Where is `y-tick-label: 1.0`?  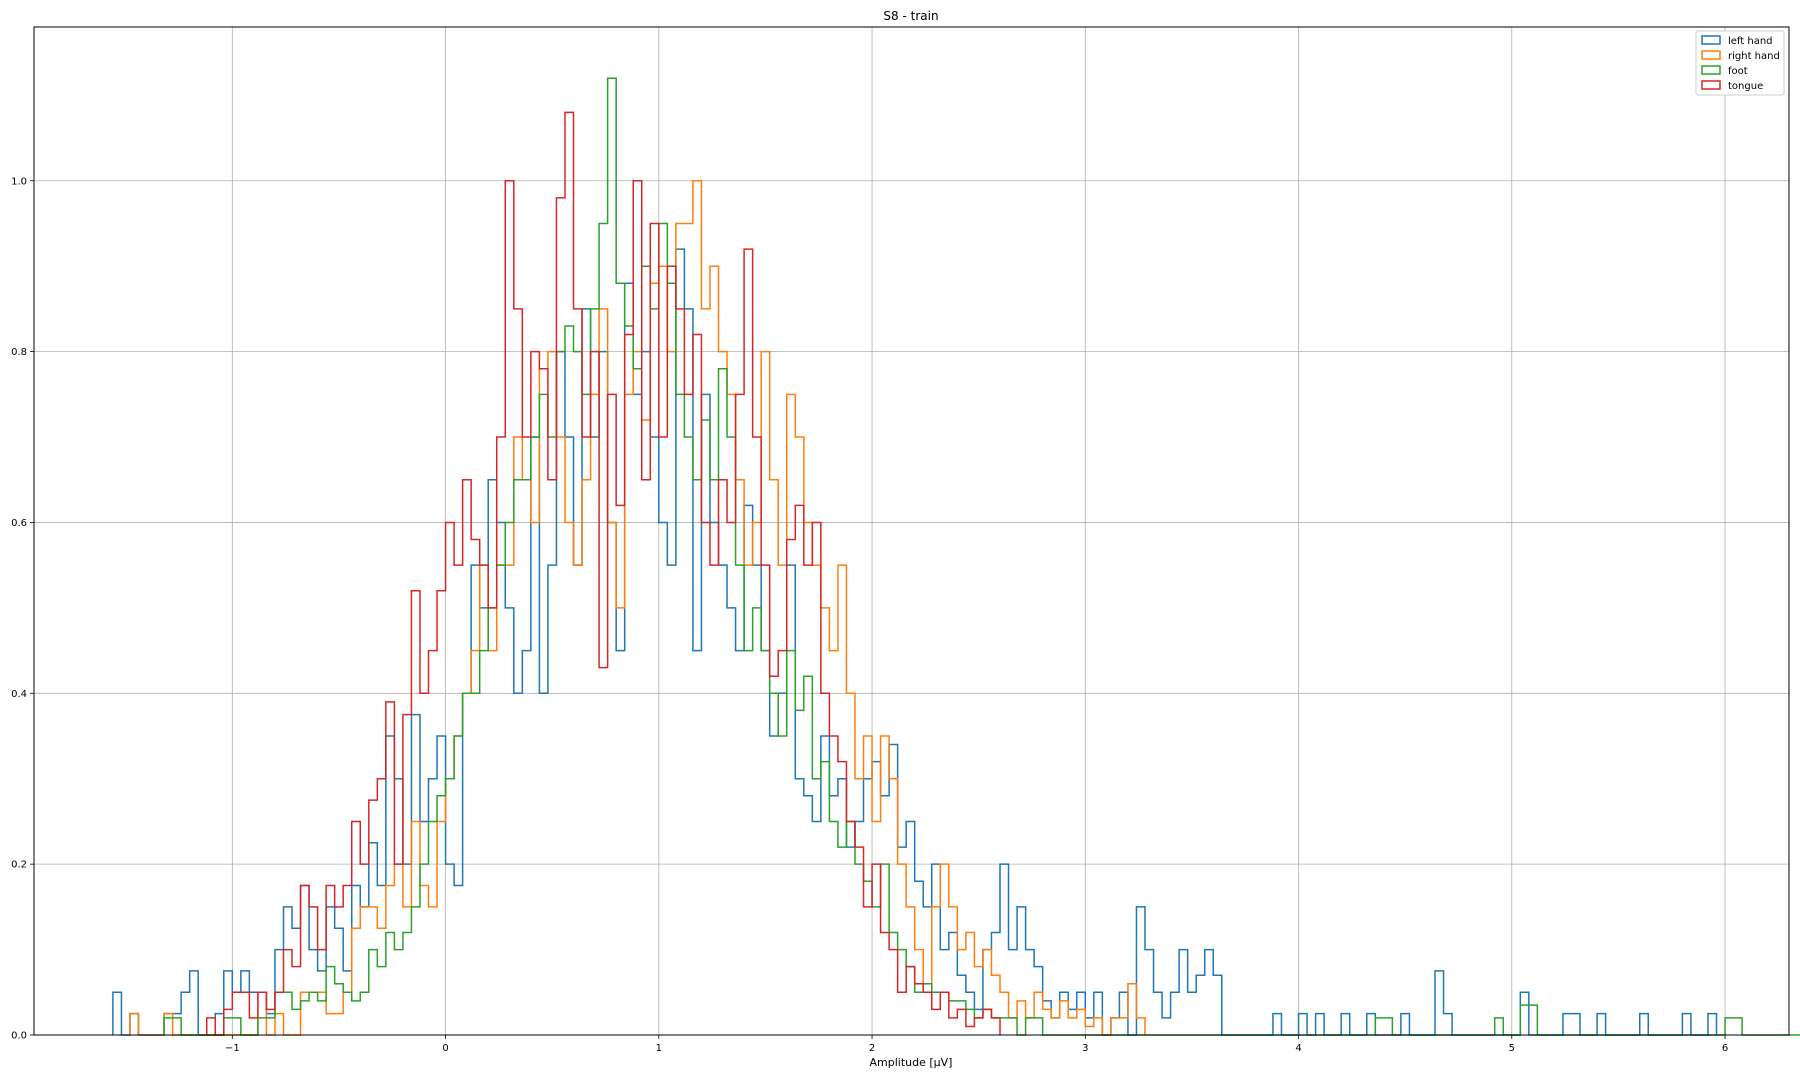 y-tick-label: 1.0 is located at coordinates (19, 181).